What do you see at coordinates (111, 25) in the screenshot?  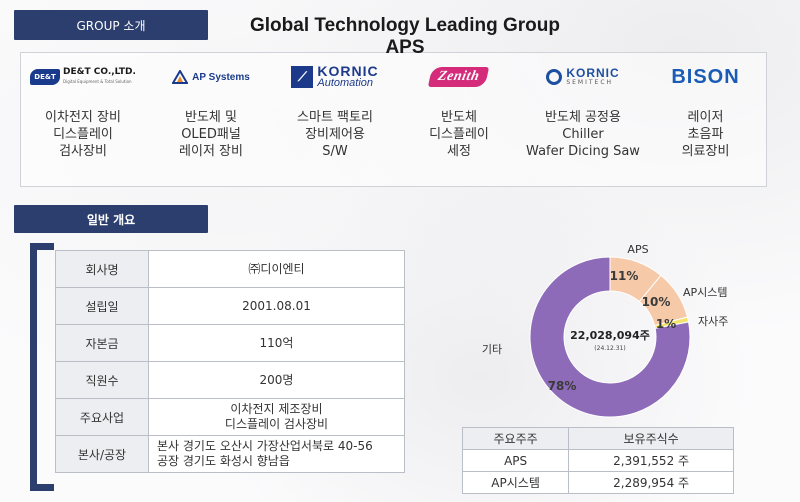 I see `group-intro-label: GROUP 소개` at bounding box center [111, 25].